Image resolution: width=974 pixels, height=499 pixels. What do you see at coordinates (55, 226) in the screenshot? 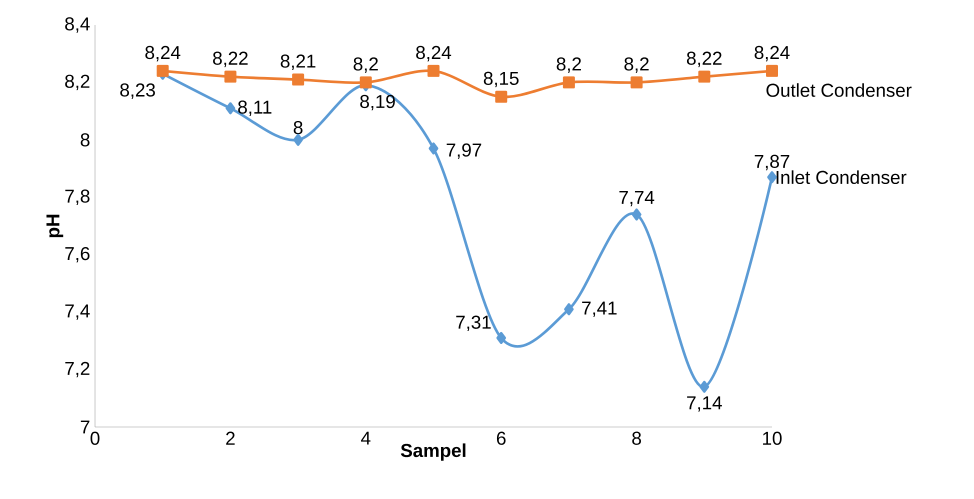
I see `y-axis-title: pH` at bounding box center [55, 226].